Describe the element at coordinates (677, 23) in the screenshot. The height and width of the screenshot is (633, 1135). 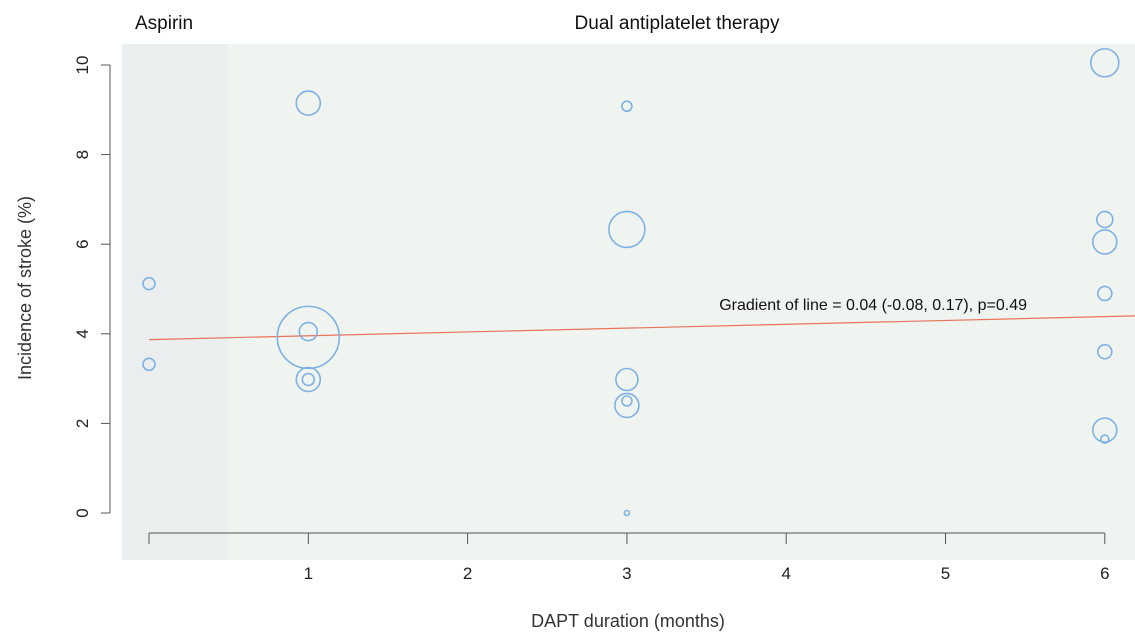
I see `region-label-dapt: Dual antiplatelet therapy` at that location.